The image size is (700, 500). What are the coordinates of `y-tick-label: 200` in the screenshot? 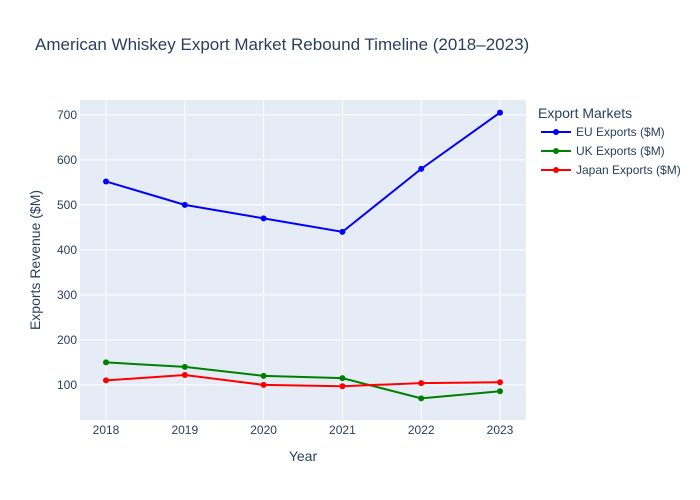 It's located at (67, 340).